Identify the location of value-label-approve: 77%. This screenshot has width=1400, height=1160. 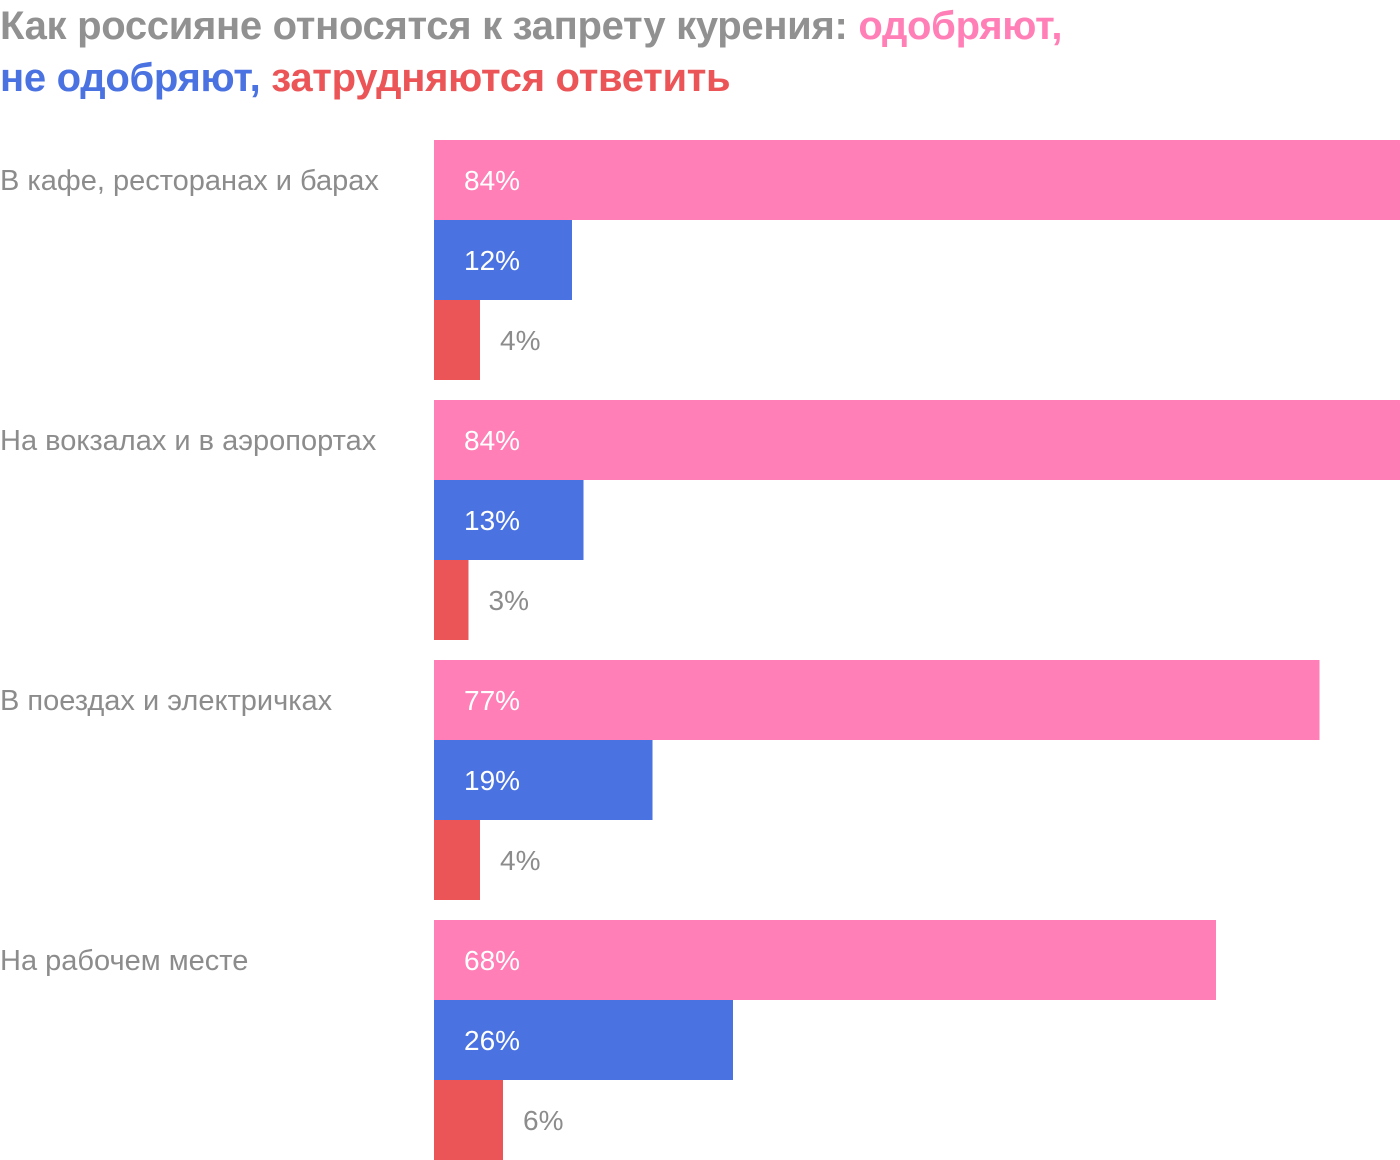
(492, 700).